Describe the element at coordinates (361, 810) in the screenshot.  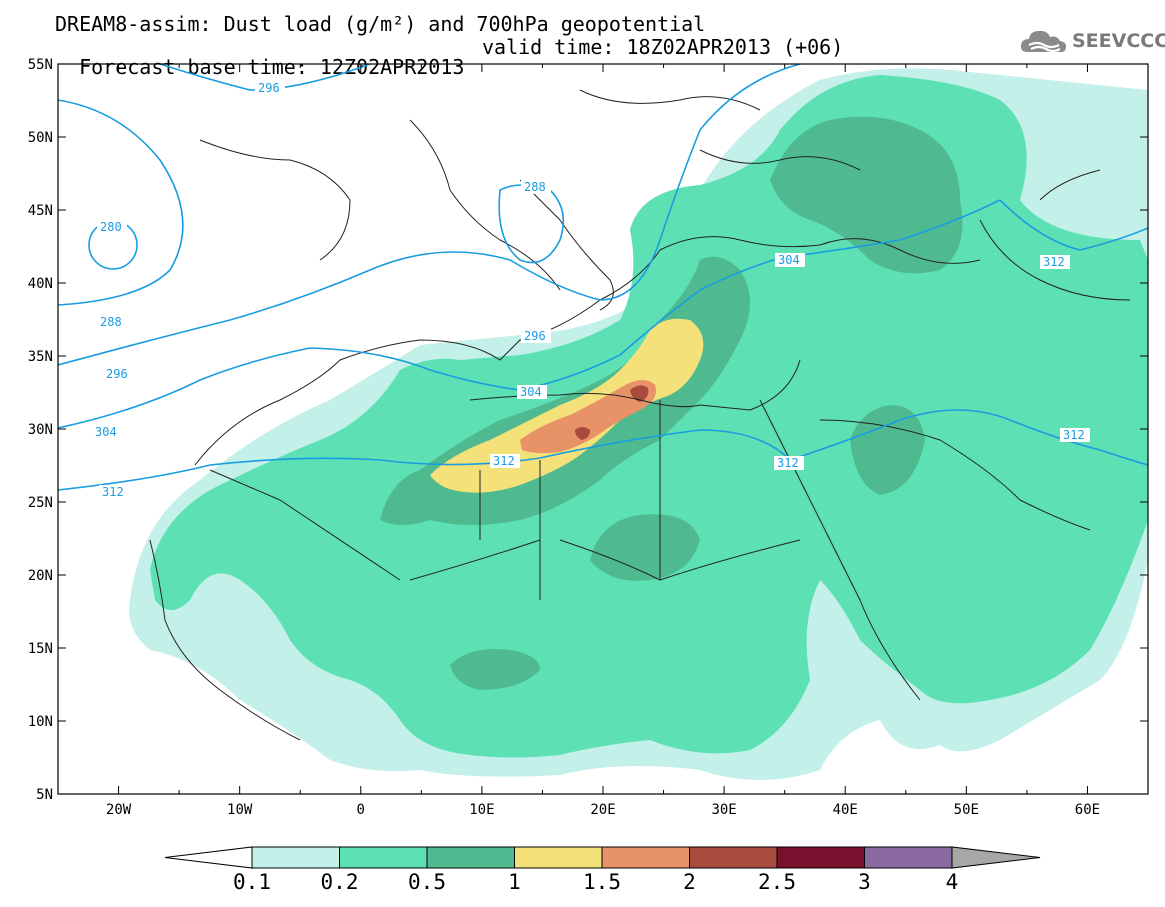
I see `lon-label: 0` at that location.